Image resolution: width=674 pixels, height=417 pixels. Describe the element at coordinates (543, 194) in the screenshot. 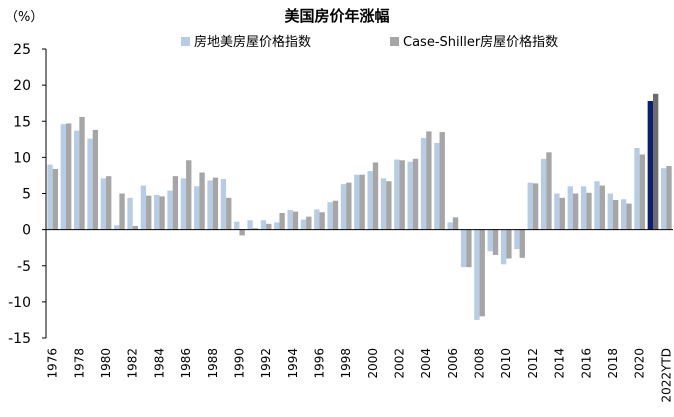

I see `bar-freddie-mac-2013` at that location.